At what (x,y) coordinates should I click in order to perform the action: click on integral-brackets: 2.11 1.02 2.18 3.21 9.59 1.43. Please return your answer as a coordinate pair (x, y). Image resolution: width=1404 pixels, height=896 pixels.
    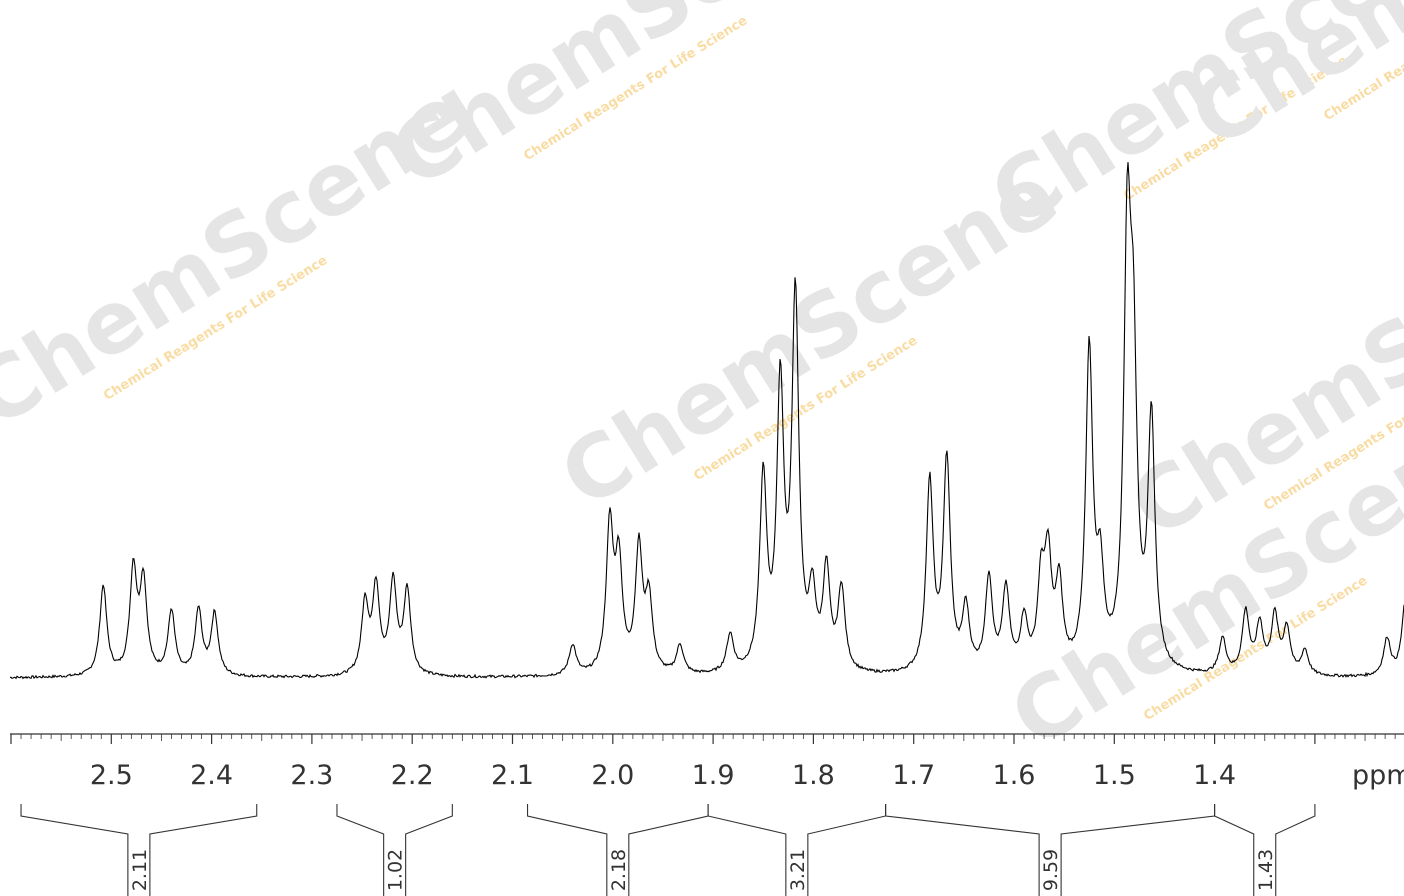
    Looking at the image, I should click on (668, 850).